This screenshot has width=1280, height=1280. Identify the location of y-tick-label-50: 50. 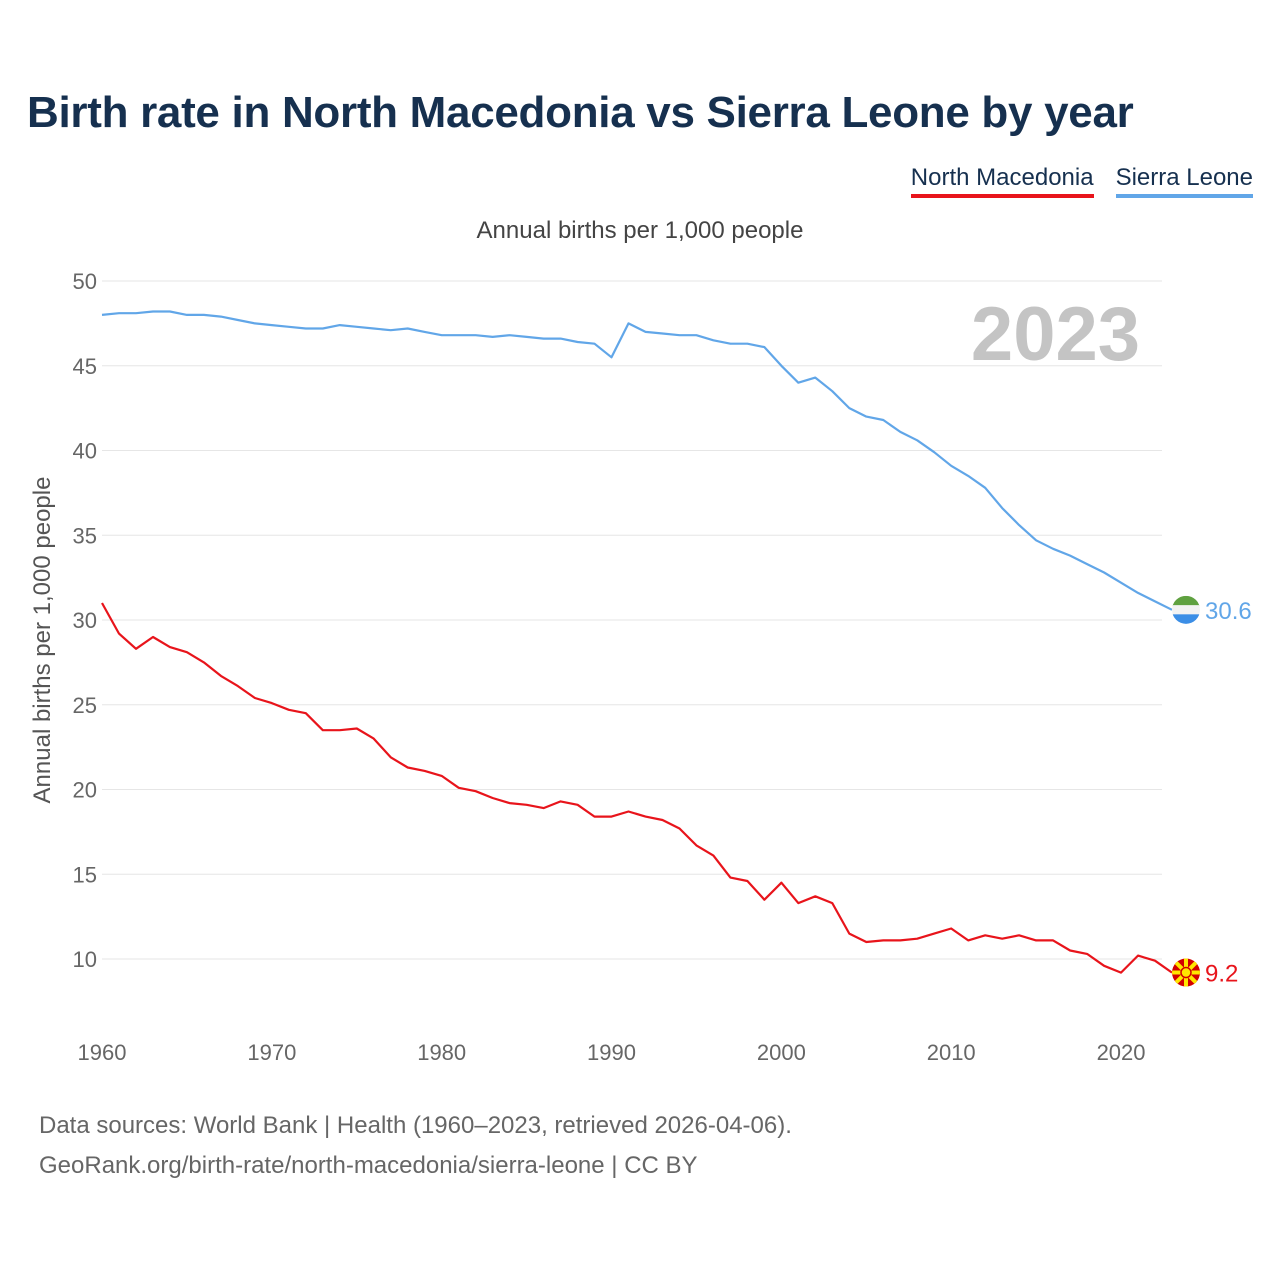
(85, 281).